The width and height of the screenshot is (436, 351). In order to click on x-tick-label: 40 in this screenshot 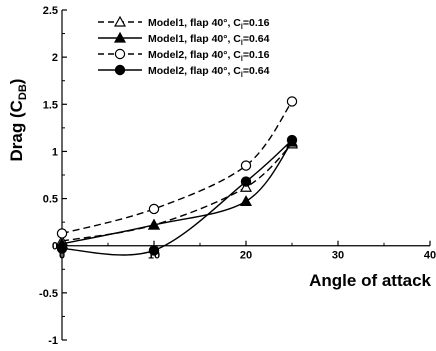, I will do `click(430, 256)`.